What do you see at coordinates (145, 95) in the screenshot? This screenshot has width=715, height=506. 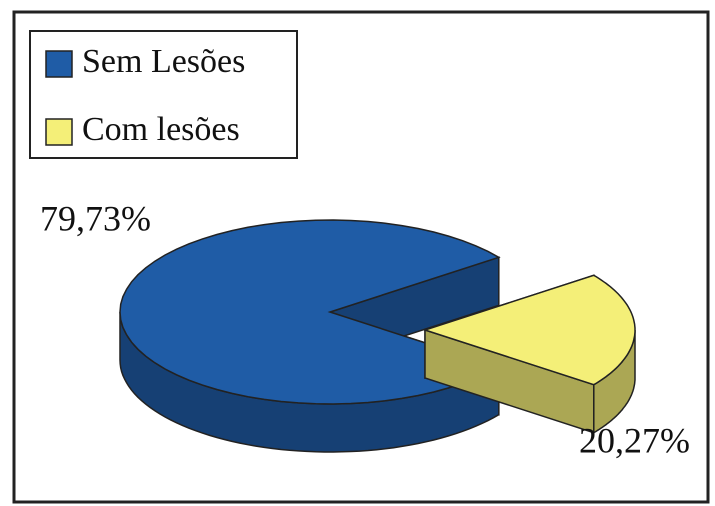 I see `legend: Sem Lesões Com lesões` at bounding box center [145, 95].